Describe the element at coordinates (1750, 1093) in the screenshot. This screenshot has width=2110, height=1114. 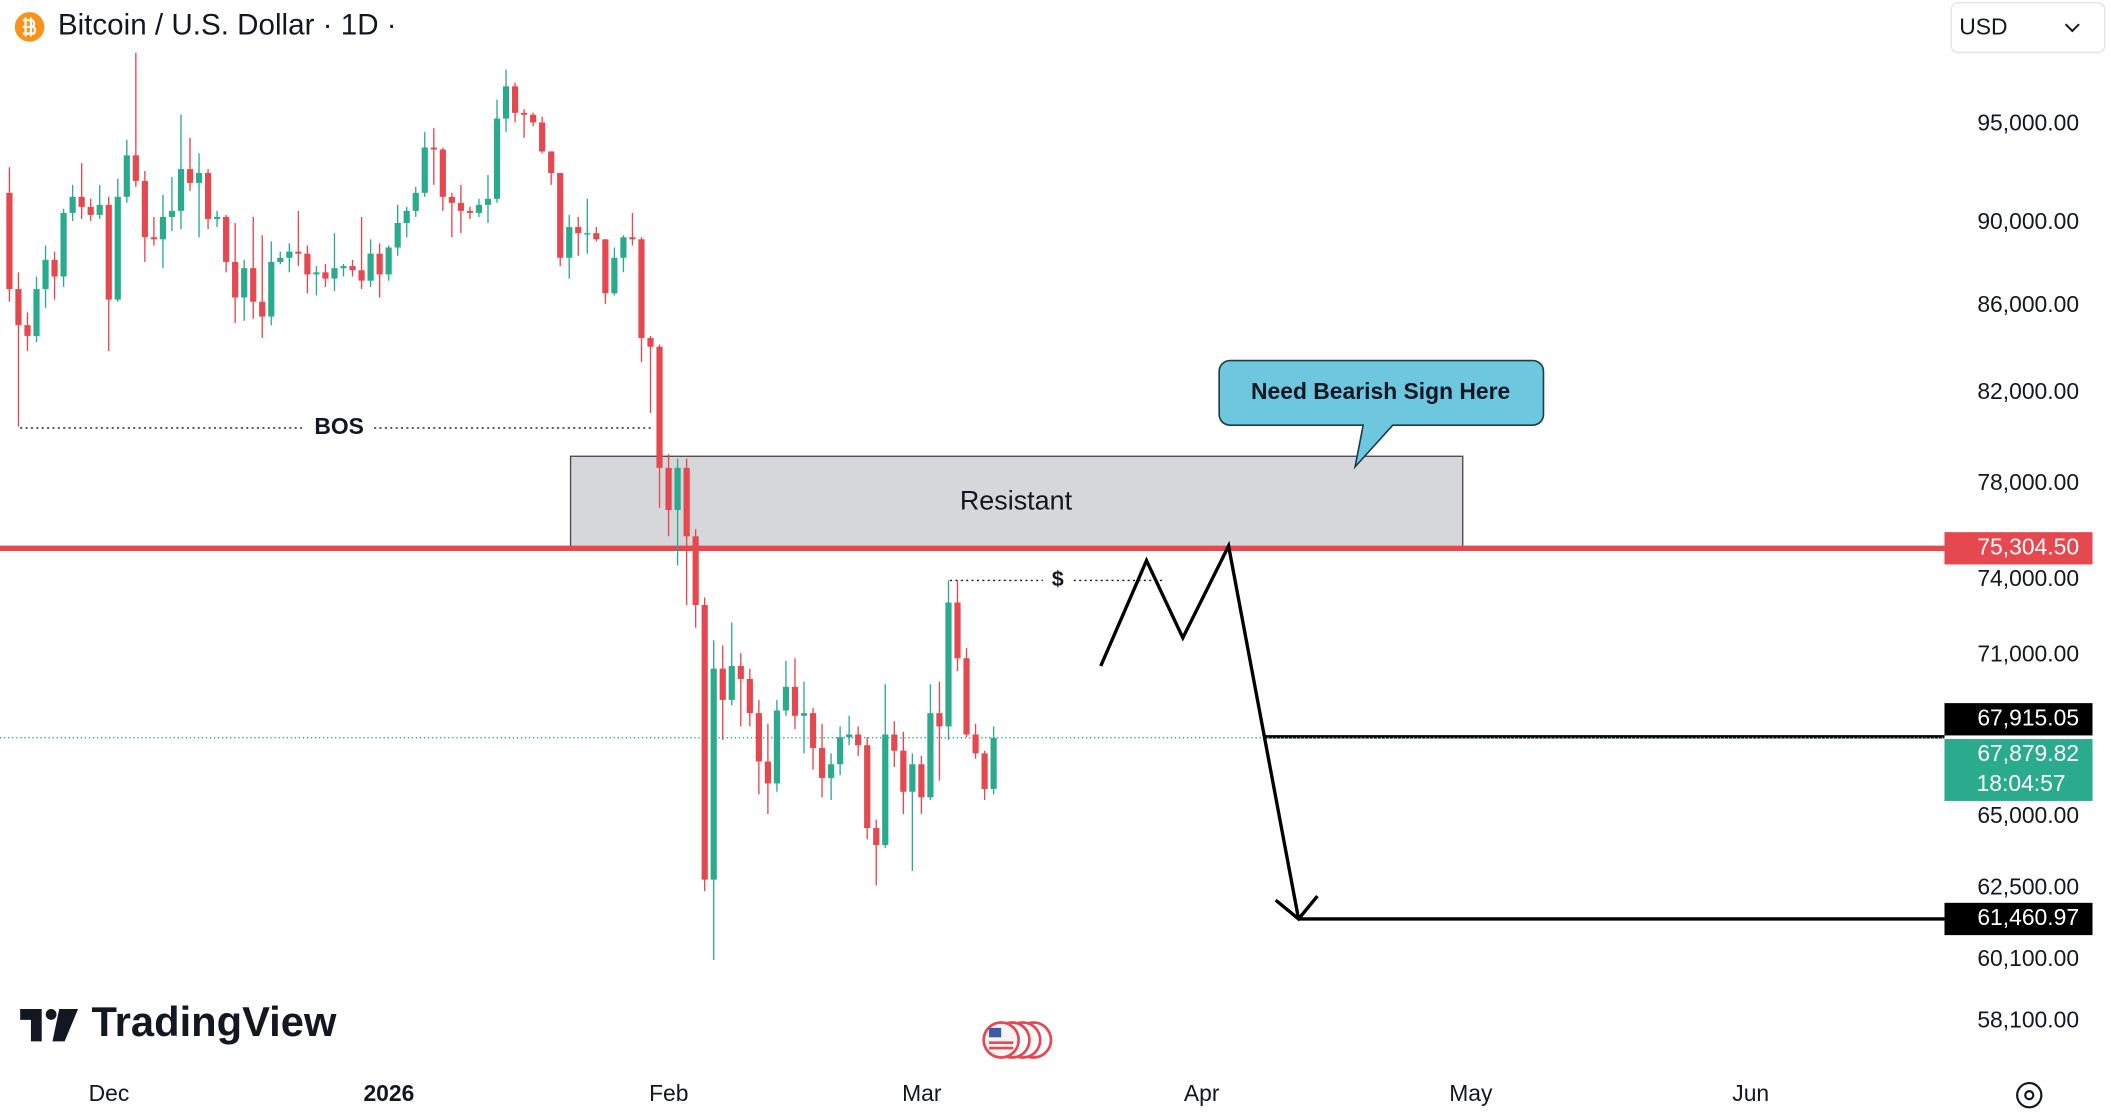
I see `x-tick-label: Jun` at that location.